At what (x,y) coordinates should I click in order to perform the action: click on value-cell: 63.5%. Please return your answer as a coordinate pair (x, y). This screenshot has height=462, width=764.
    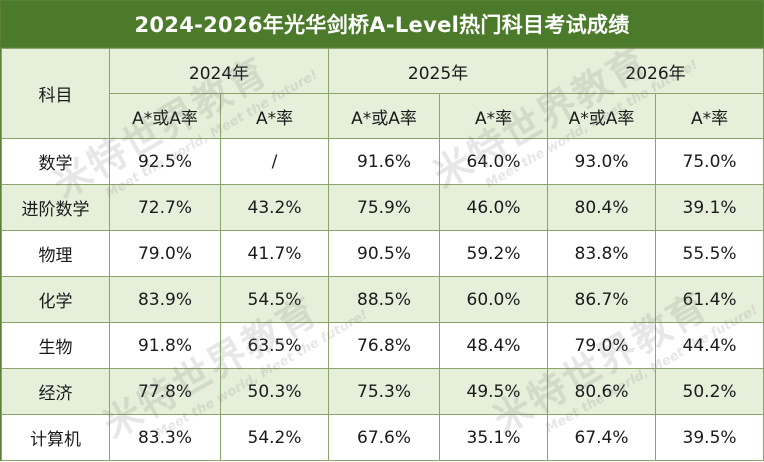
    Looking at the image, I should click on (274, 345).